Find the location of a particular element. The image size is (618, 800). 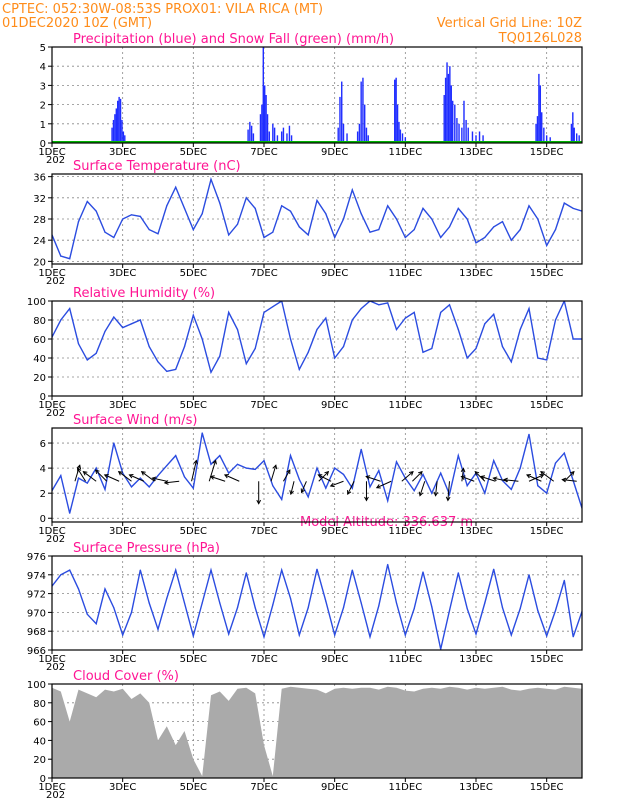

pressure-year-fragment: 202 is located at coordinates (55, 667).